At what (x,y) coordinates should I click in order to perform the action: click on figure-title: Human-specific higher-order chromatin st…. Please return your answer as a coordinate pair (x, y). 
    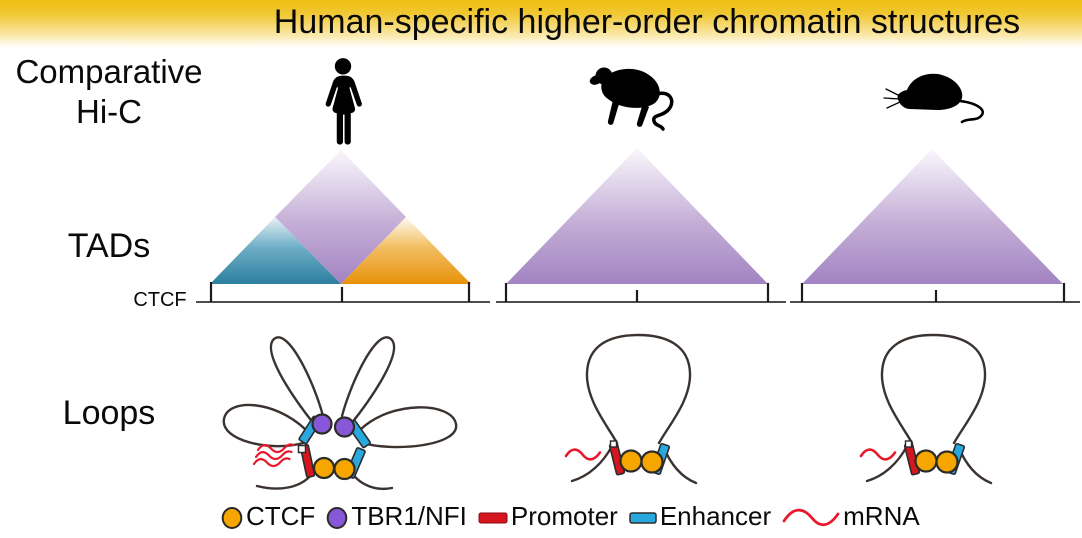
    Looking at the image, I should click on (647, 22).